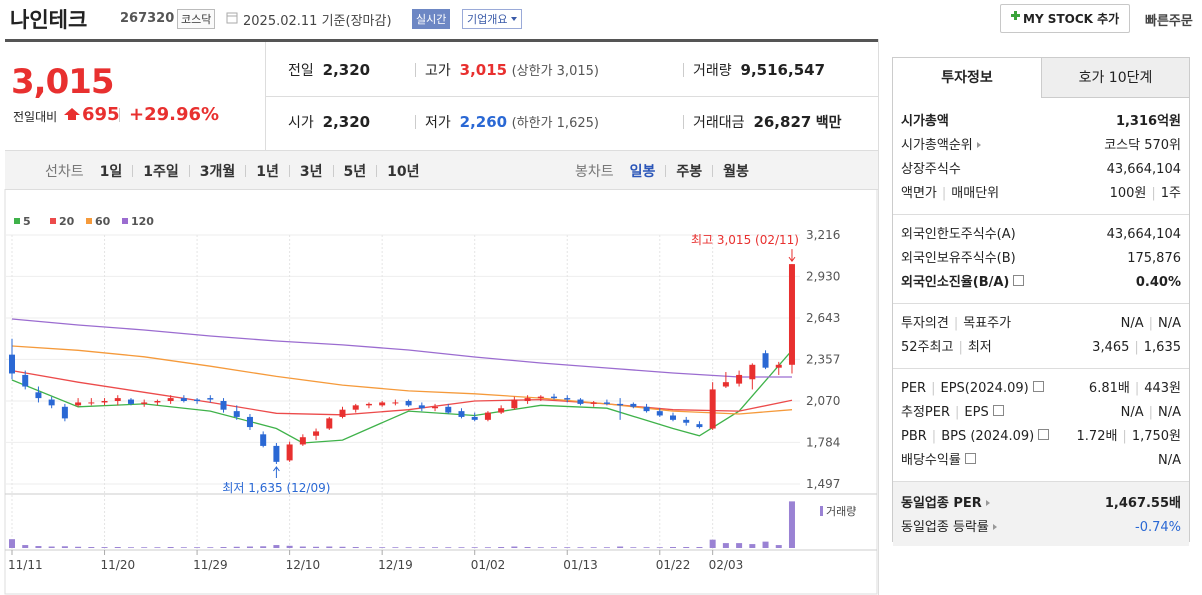 This screenshot has height=595, width=1202. I want to click on info-row: 투자의견 | 목표주가 N/A | N/A, so click(1041, 324).